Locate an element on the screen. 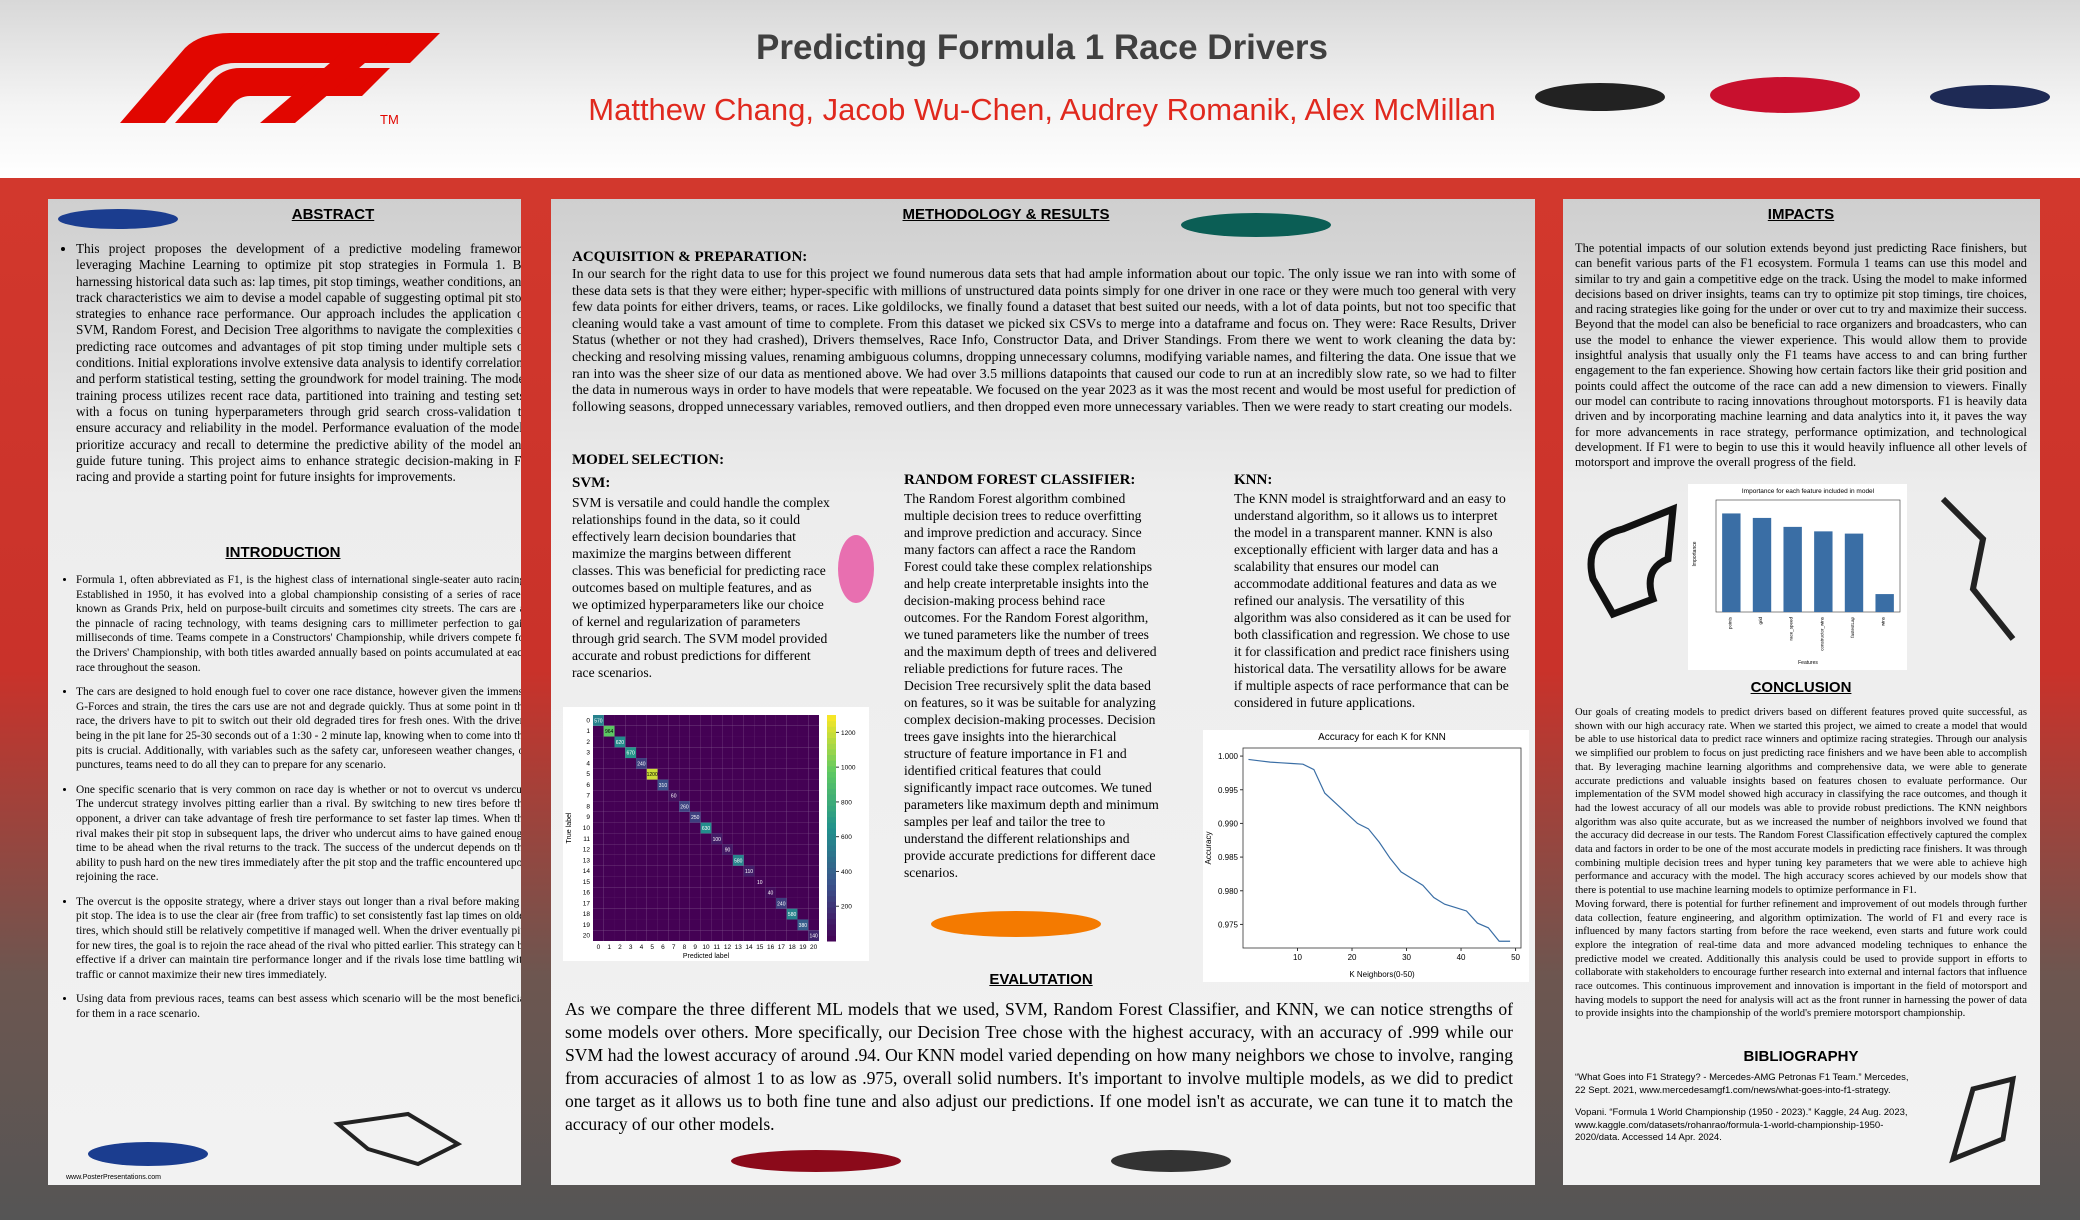 This screenshot has height=1220, width=2080. bar is located at coordinates (1884, 603).